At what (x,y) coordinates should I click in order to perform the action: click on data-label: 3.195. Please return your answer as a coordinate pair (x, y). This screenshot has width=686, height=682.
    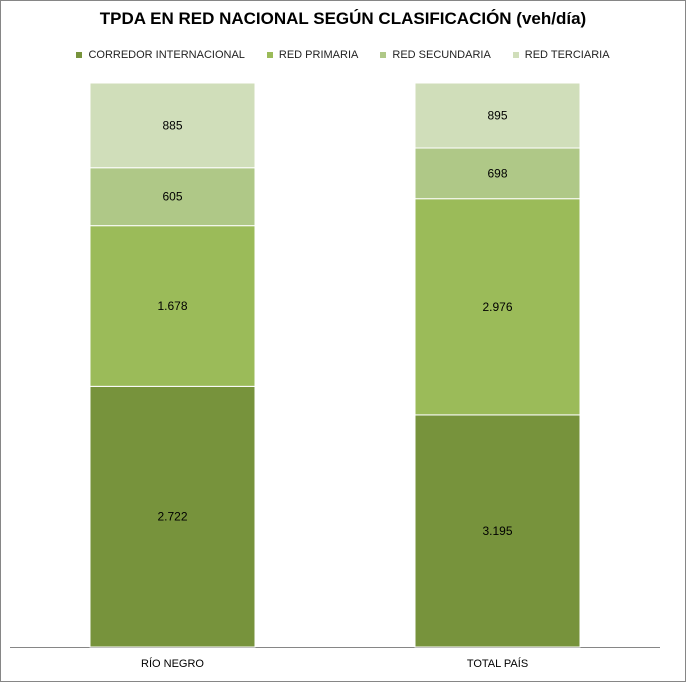
    Looking at the image, I should click on (497, 531).